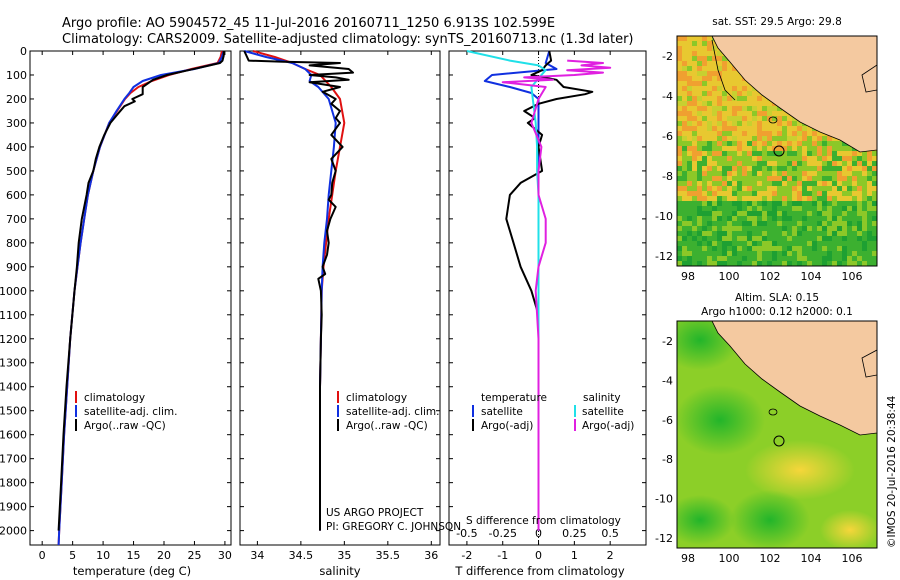 The width and height of the screenshot is (900, 580). I want to click on x-tick-label: 34.5, so click(301, 555).